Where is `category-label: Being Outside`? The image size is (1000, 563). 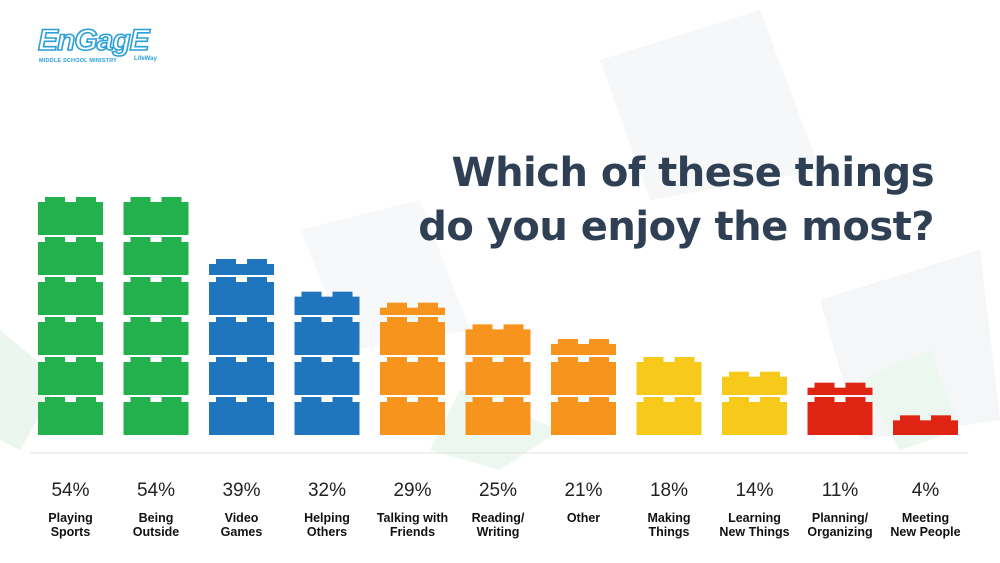
category-label: Being Outside is located at coordinates (156, 525).